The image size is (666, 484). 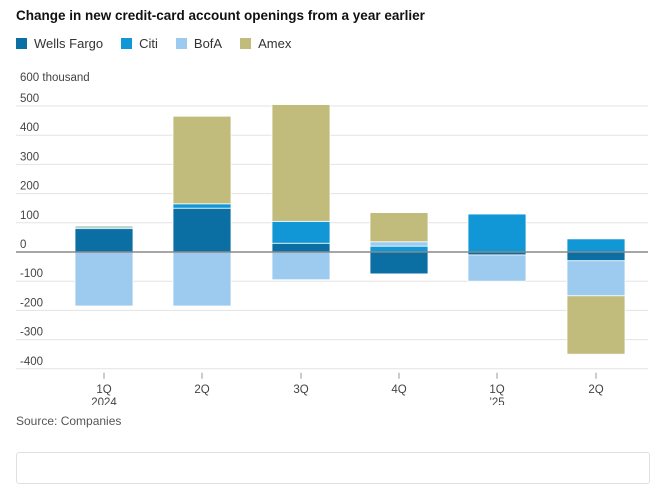 I want to click on legend-item-bofa: BofA, so click(x=199, y=43).